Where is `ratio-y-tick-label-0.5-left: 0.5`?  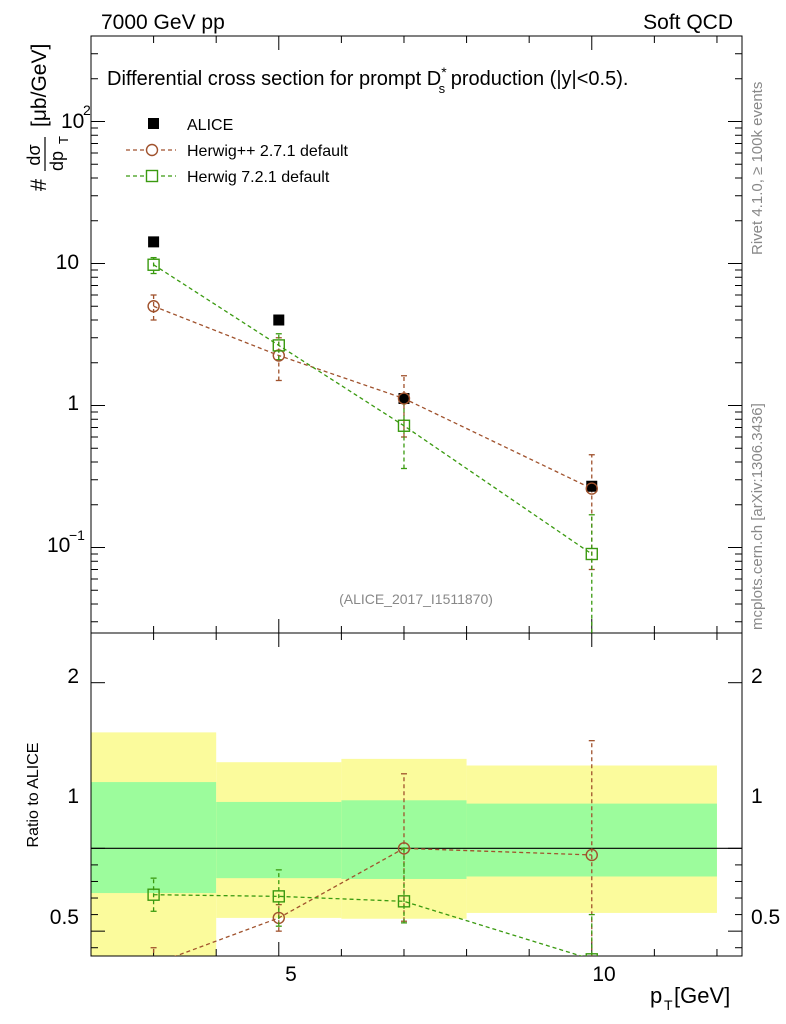
ratio-y-tick-label-0.5-left: 0.5 is located at coordinates (64, 917).